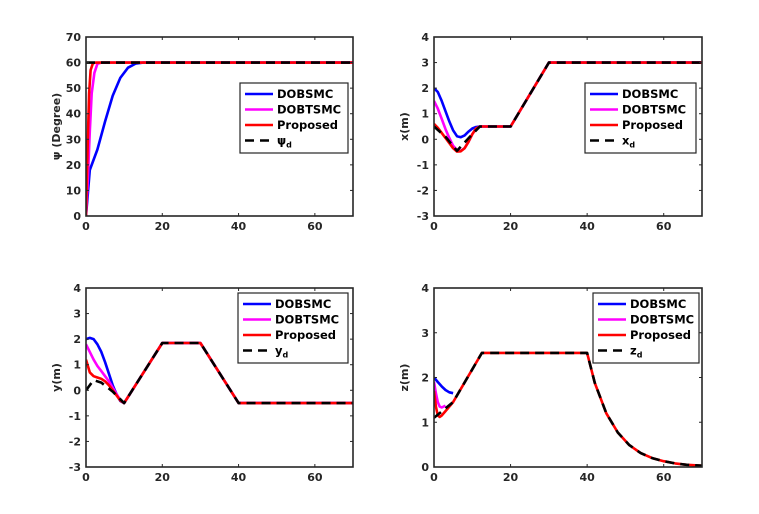 This screenshot has width=759, height=514. I want to click on y-axis-label: z(m), so click(404, 378).